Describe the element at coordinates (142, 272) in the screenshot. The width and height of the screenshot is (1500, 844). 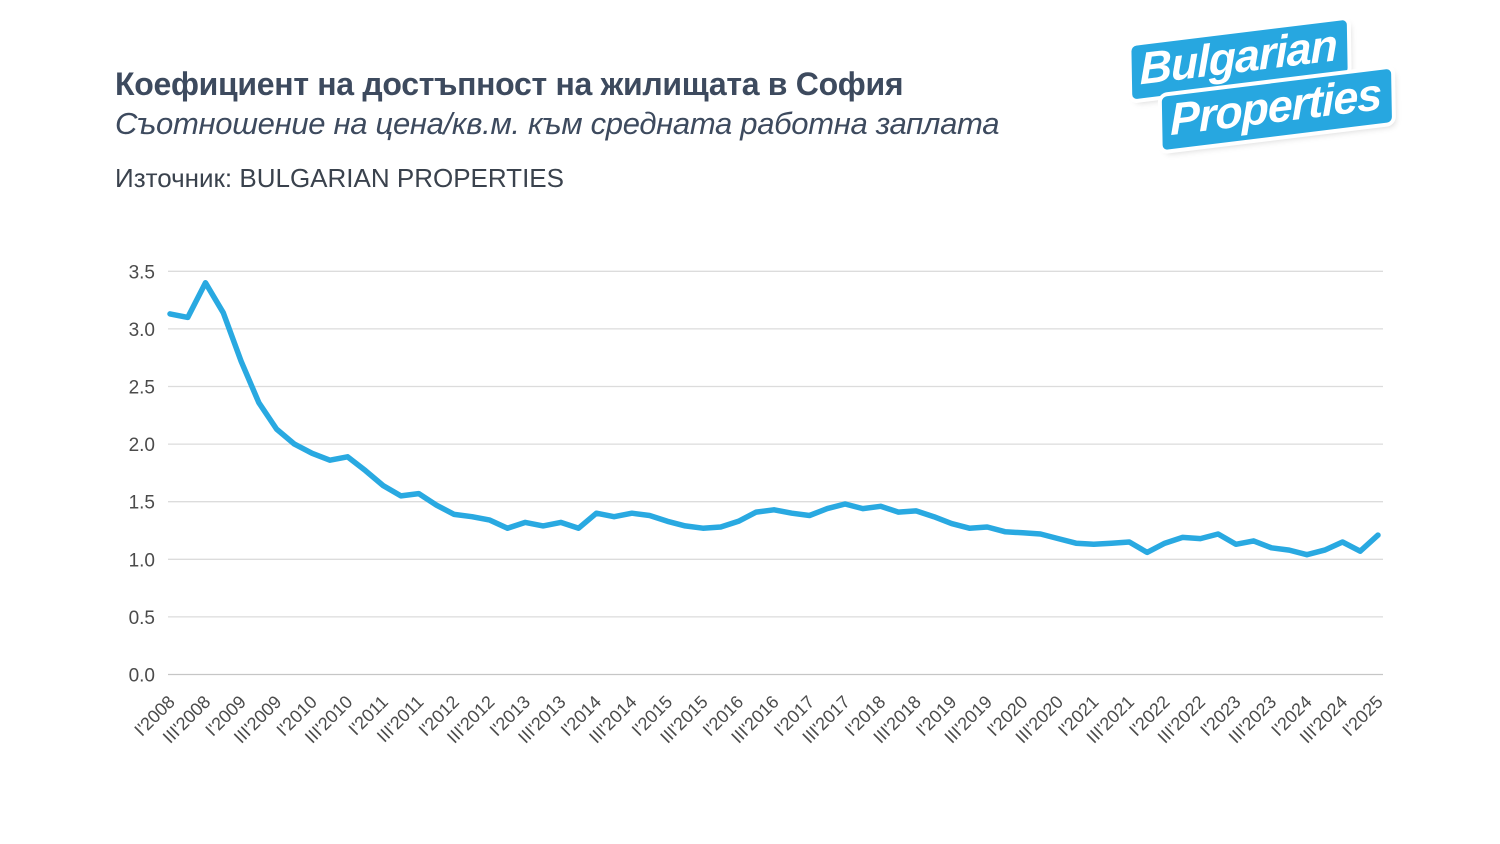
I see `y-tick-label: 3.5` at that location.